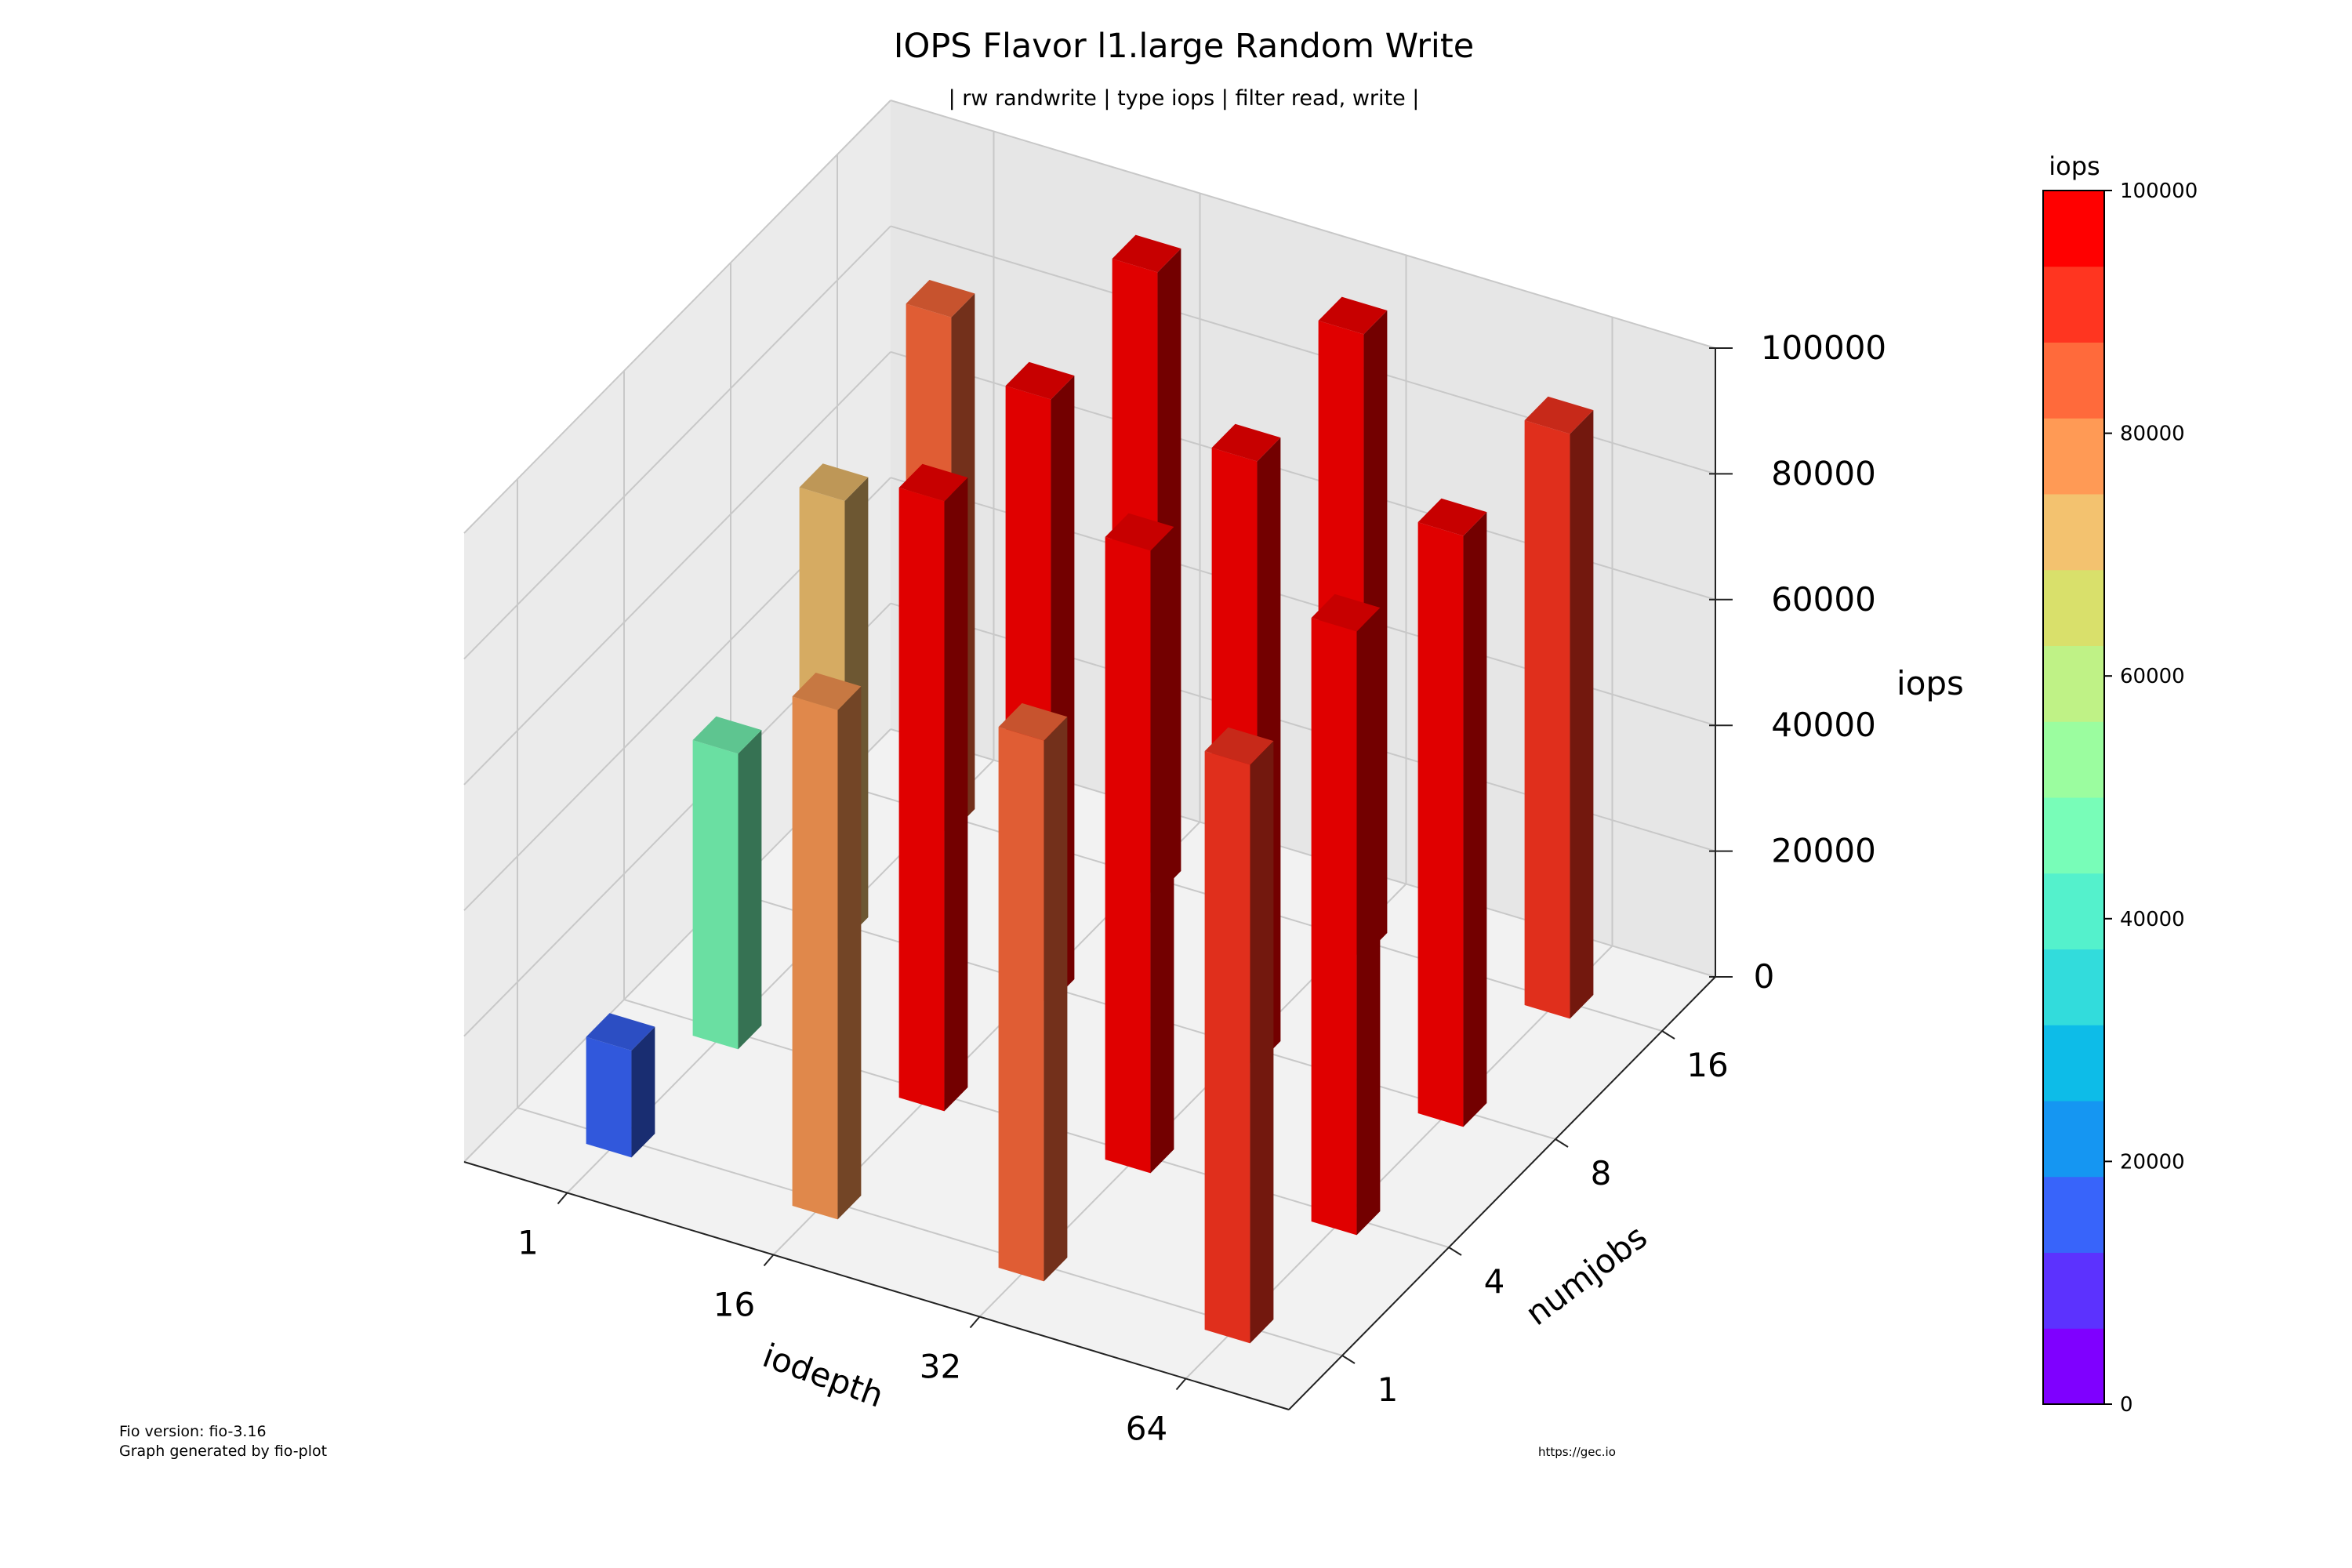 This screenshot has height=1568, width=2352. Describe the element at coordinates (2152, 434) in the screenshot. I see `colorbar-tick-label: 80000` at that location.